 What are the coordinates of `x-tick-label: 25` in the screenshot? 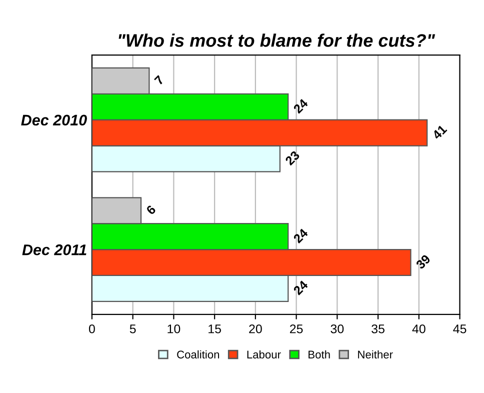 It's located at (296, 329).